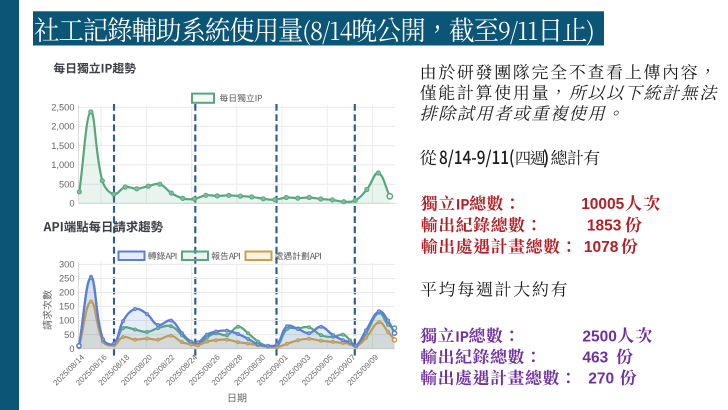 This screenshot has height=410, width=728. I want to click on svg-text: 250, so click(67, 279).